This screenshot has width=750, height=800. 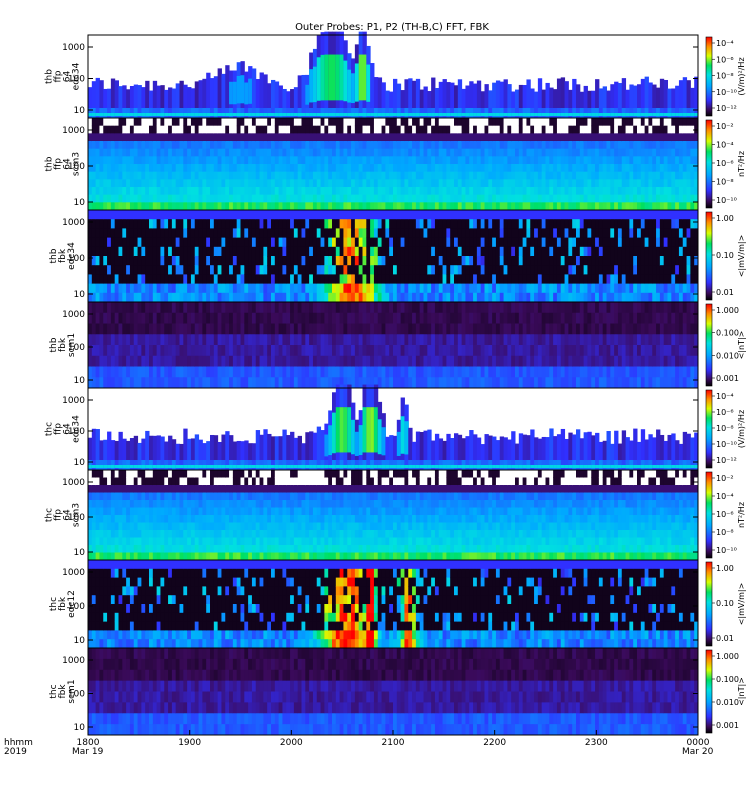 What do you see at coordinates (698, 752) in the screenshot?
I see `date-end: Mar 20` at bounding box center [698, 752].